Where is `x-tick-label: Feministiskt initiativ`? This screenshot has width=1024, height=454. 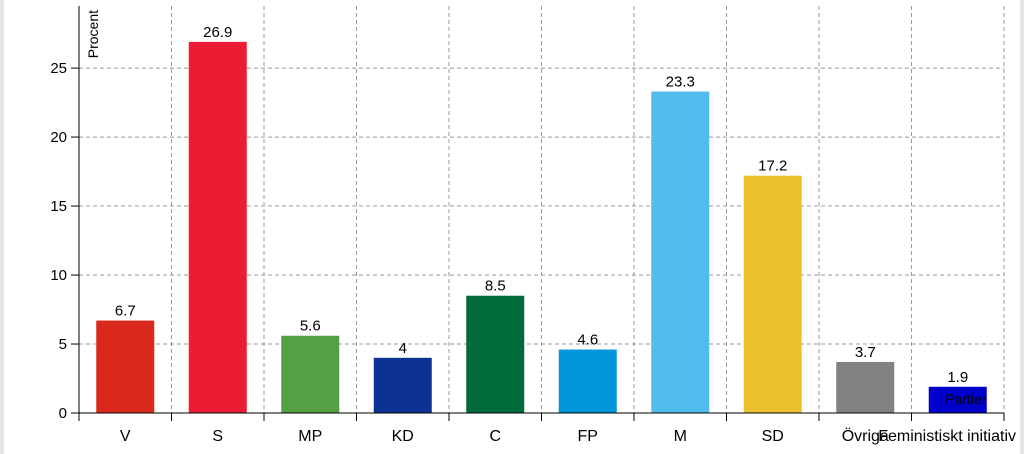
x-tick-label: Feministiskt initiativ is located at coordinates (947, 436).